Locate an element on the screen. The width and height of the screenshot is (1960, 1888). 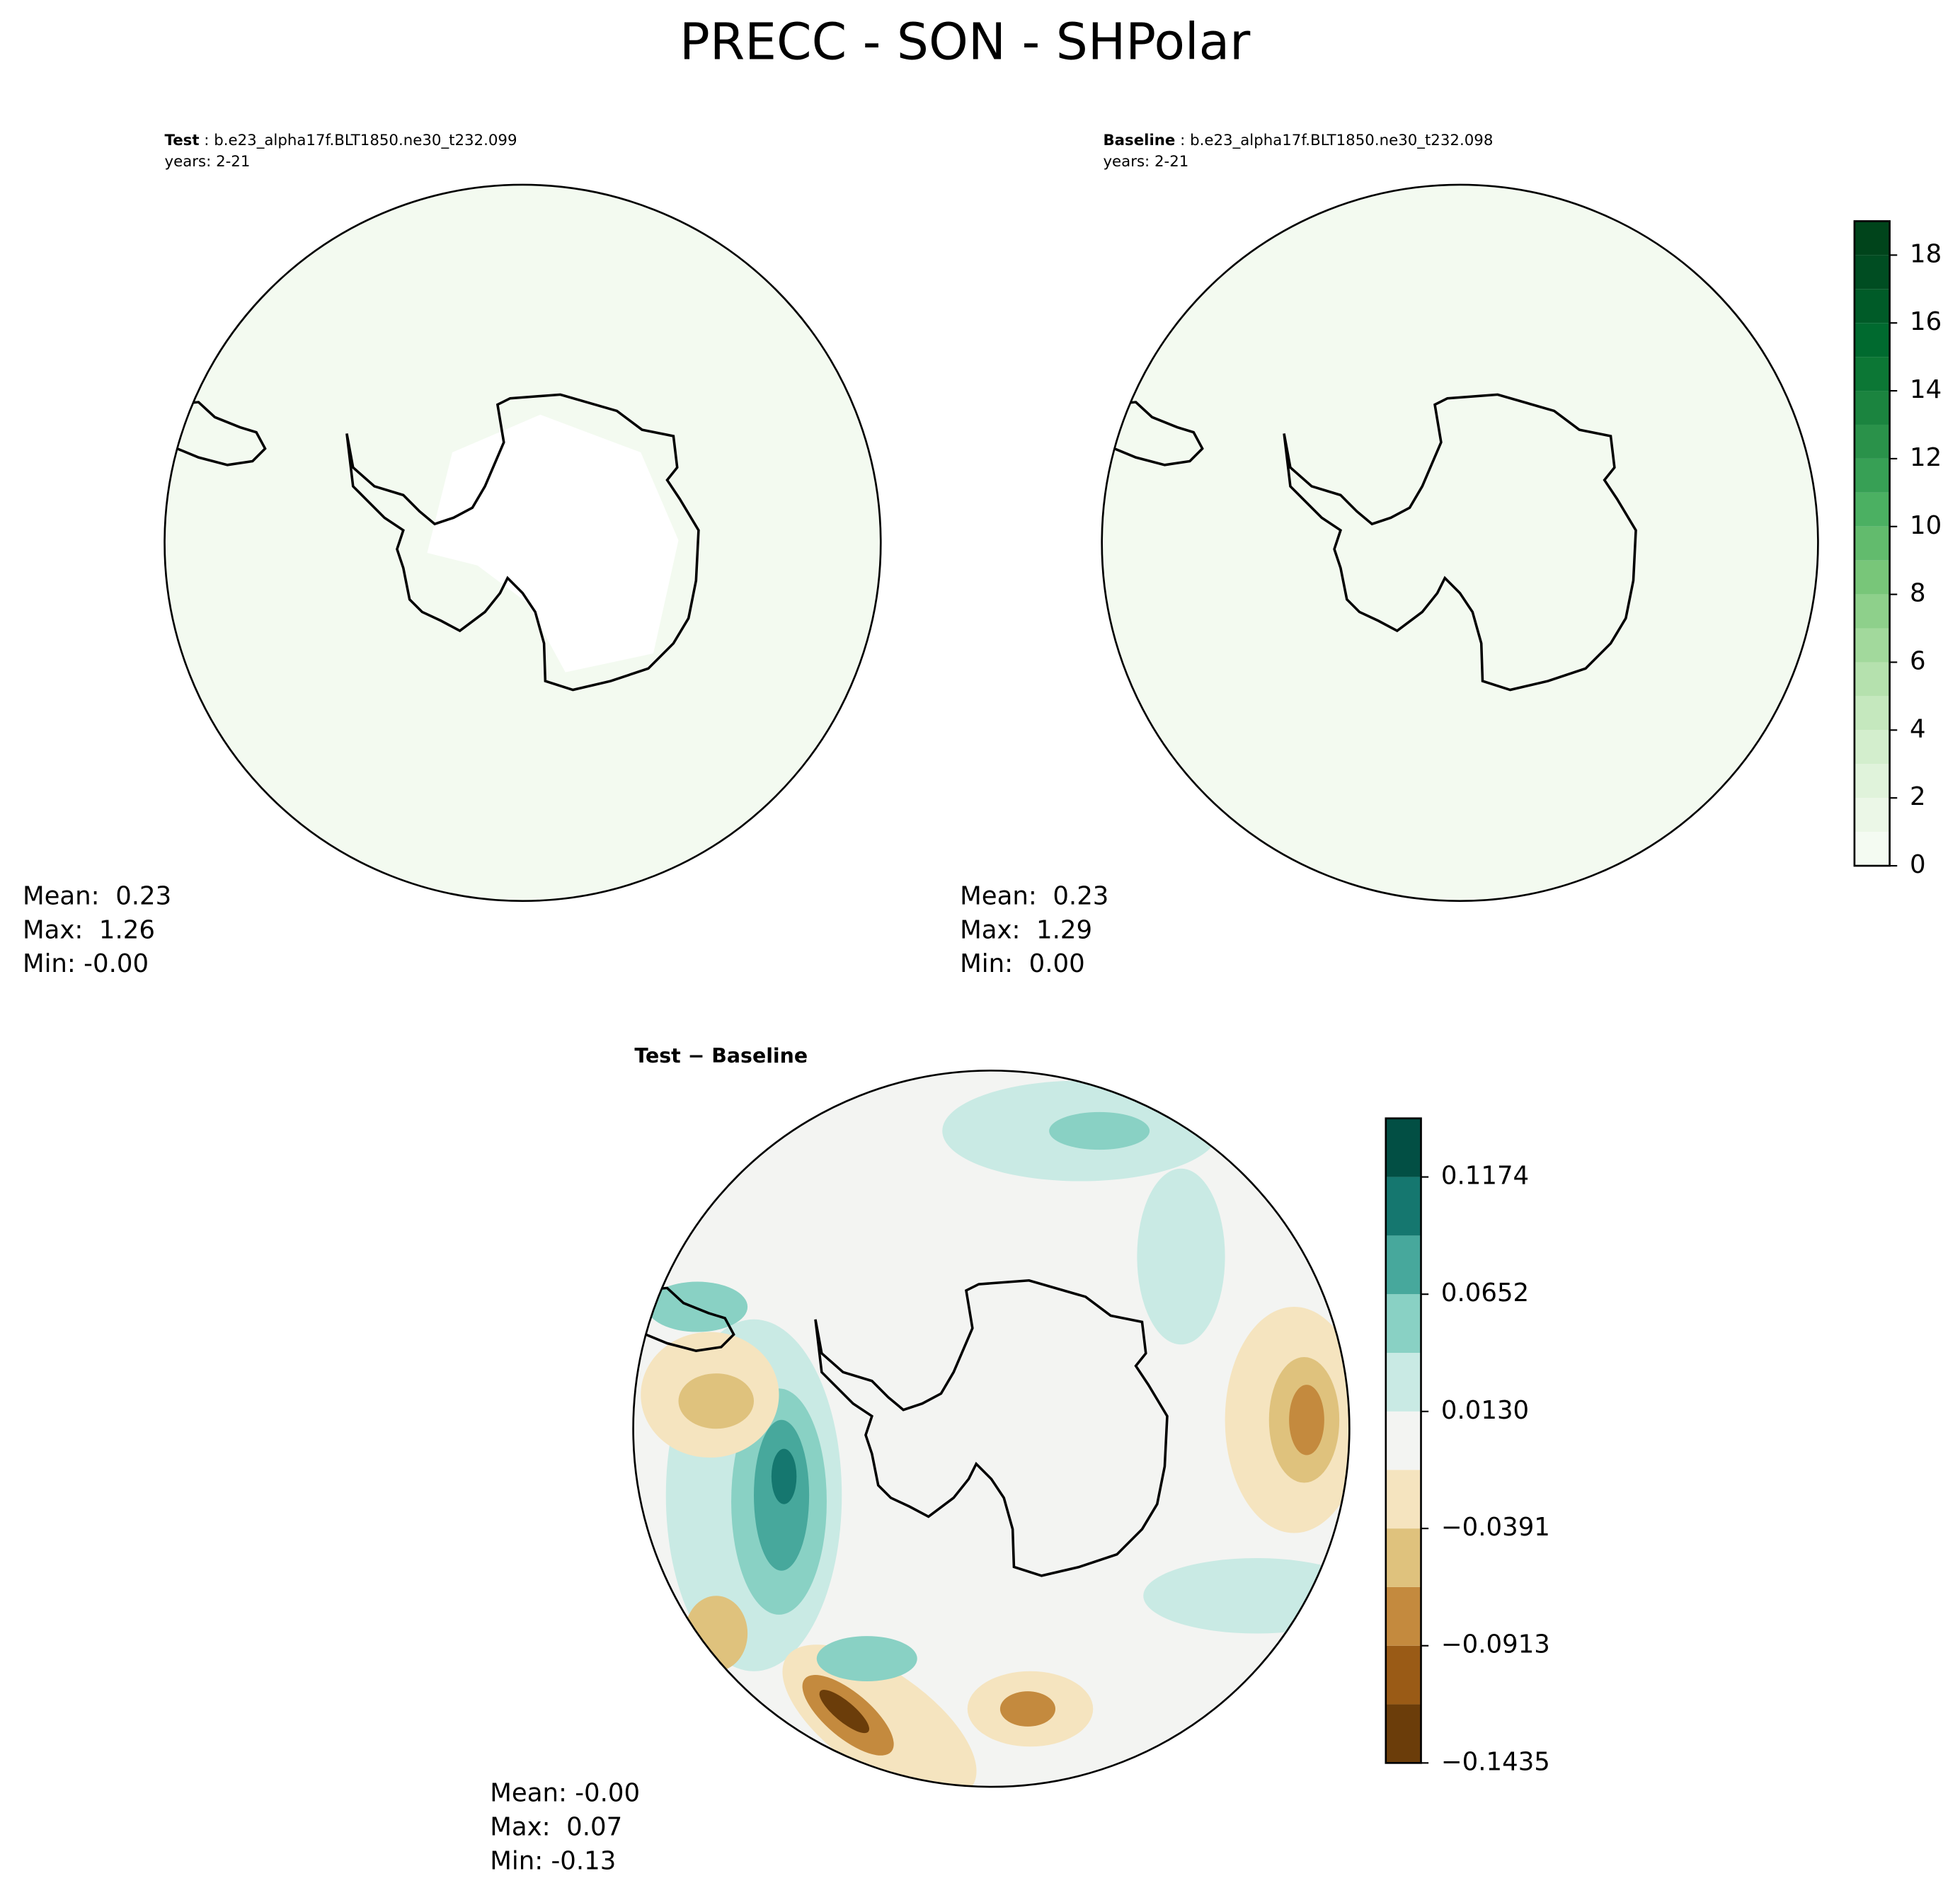
colorbar-tick-label: 4 is located at coordinates (1918, 729).